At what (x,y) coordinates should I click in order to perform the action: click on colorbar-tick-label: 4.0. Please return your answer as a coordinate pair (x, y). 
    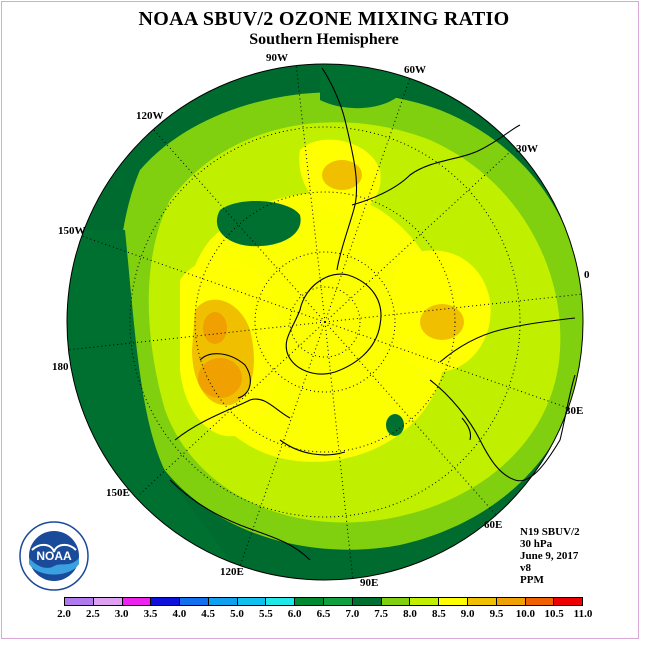
    Looking at the image, I should click on (179, 614).